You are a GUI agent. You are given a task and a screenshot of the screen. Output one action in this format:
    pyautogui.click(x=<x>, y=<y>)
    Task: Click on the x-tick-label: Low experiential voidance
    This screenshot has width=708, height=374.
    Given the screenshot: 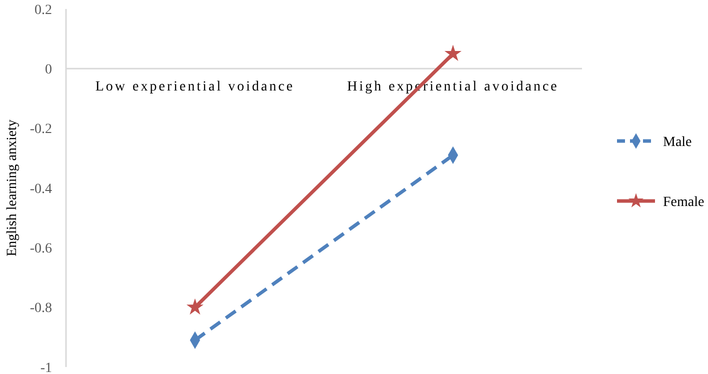 What is the action you would take?
    pyautogui.click(x=195, y=87)
    